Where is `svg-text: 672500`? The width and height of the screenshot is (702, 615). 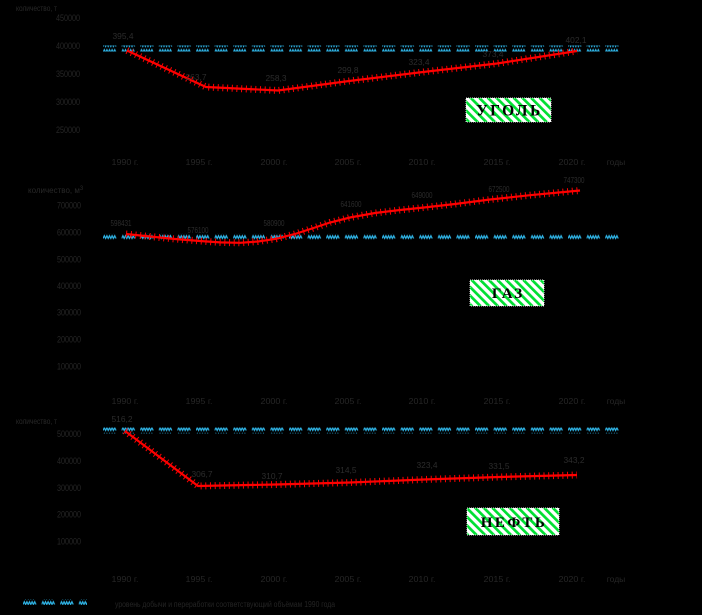 svg-text: 672500 is located at coordinates (499, 189).